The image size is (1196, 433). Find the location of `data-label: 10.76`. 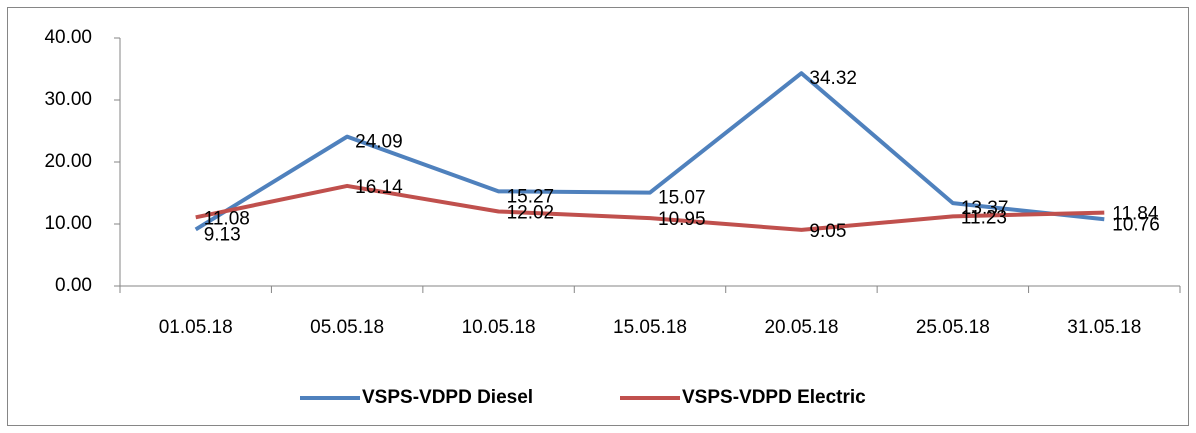

data-label: 10.76 is located at coordinates (1136, 224).